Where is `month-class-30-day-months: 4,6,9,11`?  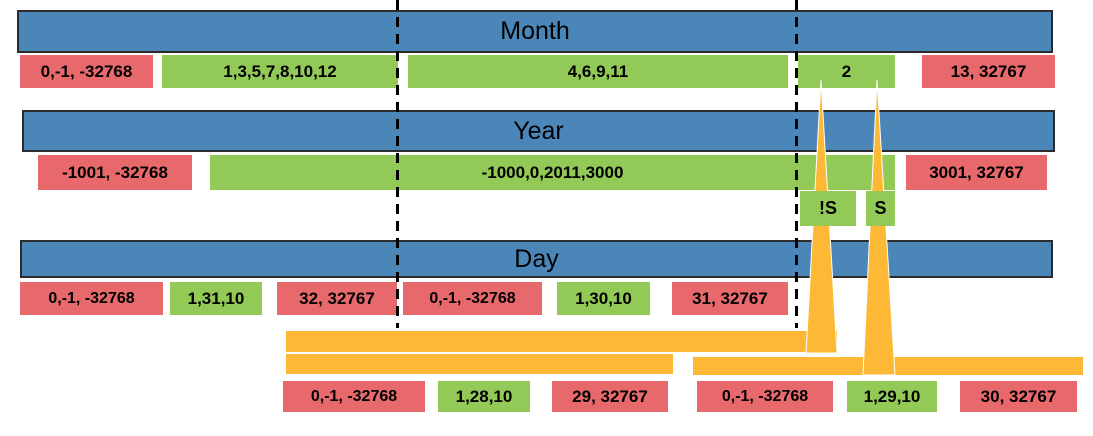
month-class-30-day-months: 4,6,9,11 is located at coordinates (598, 71).